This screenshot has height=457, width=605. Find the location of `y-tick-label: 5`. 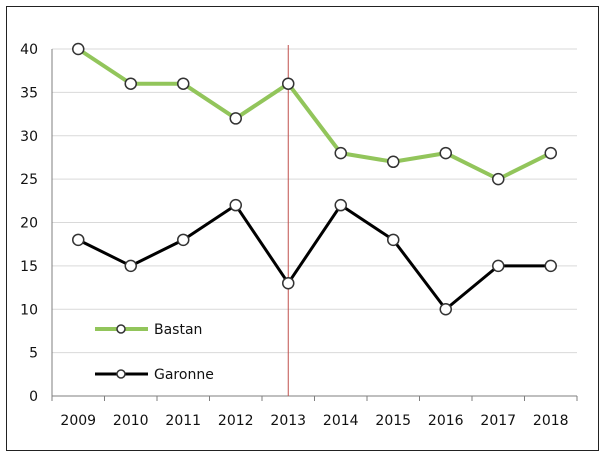

y-tick-label: 5 is located at coordinates (33, 354).